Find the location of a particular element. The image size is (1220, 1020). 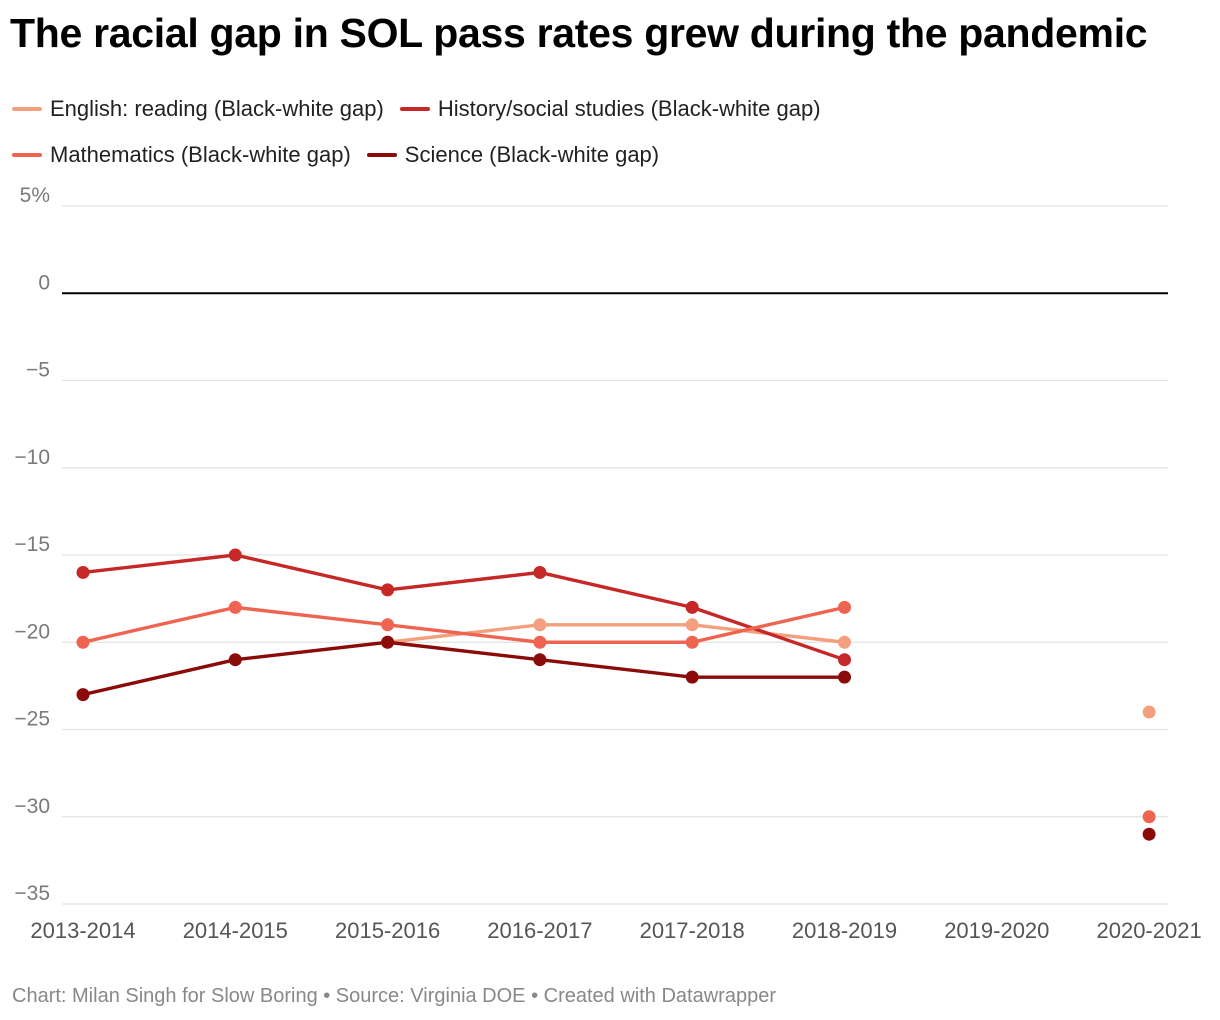

legend-item-history: History/social studies (Black-white gap) is located at coordinates (610, 109).